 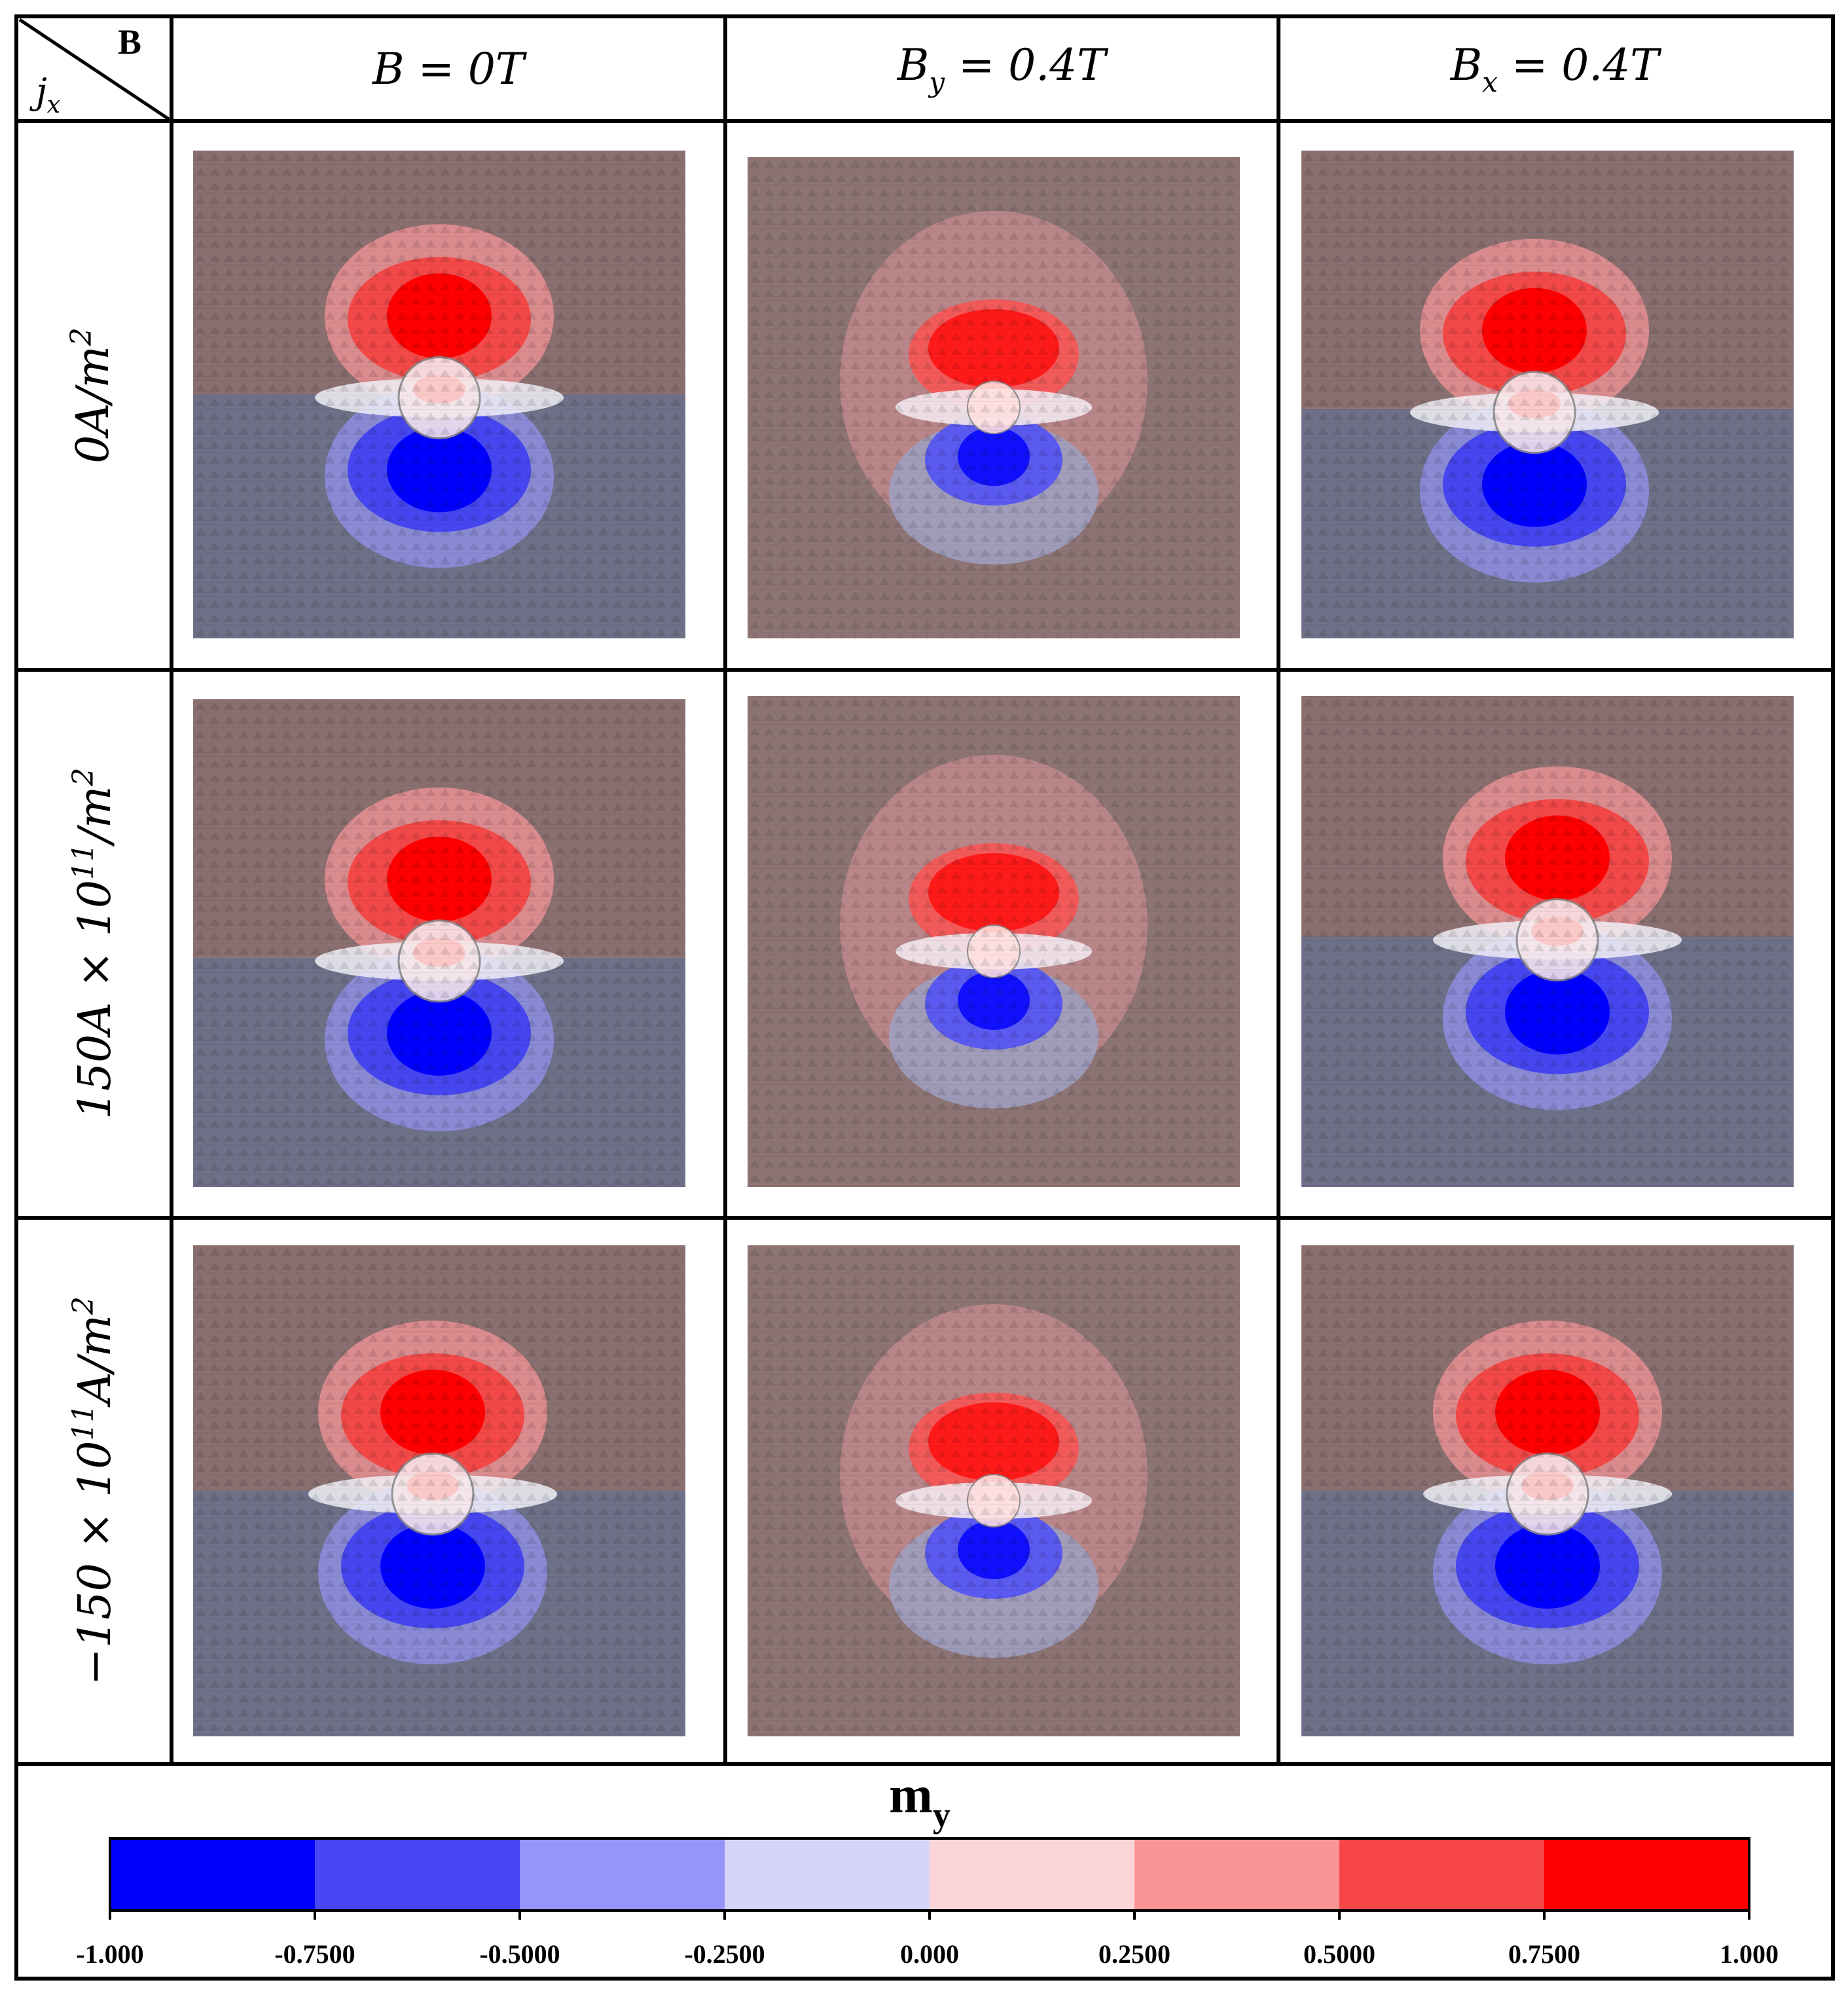 I want to click on row-header-3: −150 × 1011A/m2, so click(x=94, y=1490).